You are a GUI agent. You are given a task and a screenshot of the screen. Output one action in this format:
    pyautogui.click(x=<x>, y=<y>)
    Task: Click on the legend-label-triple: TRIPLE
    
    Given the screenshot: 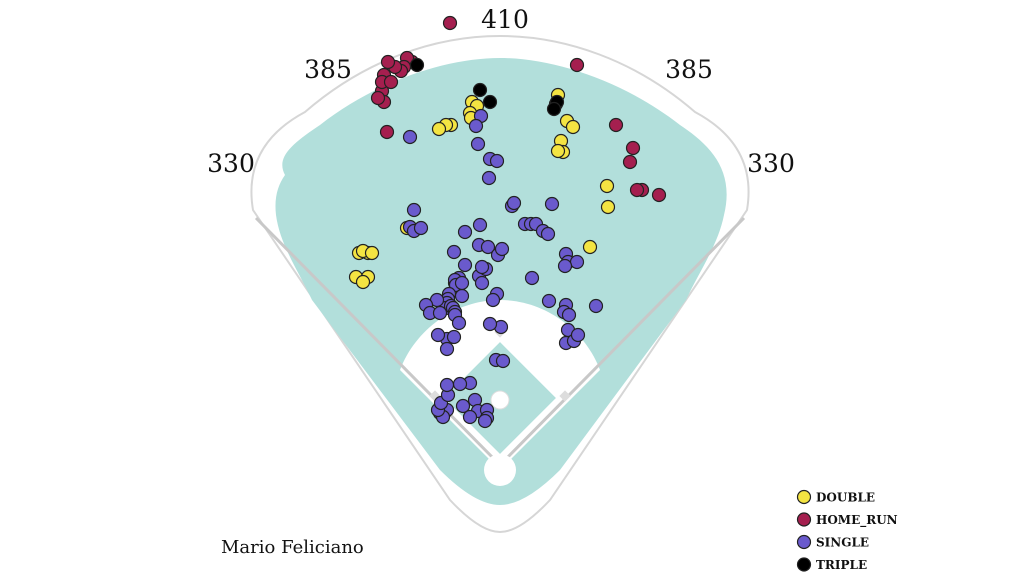 What is the action you would take?
    pyautogui.click(x=841, y=565)
    